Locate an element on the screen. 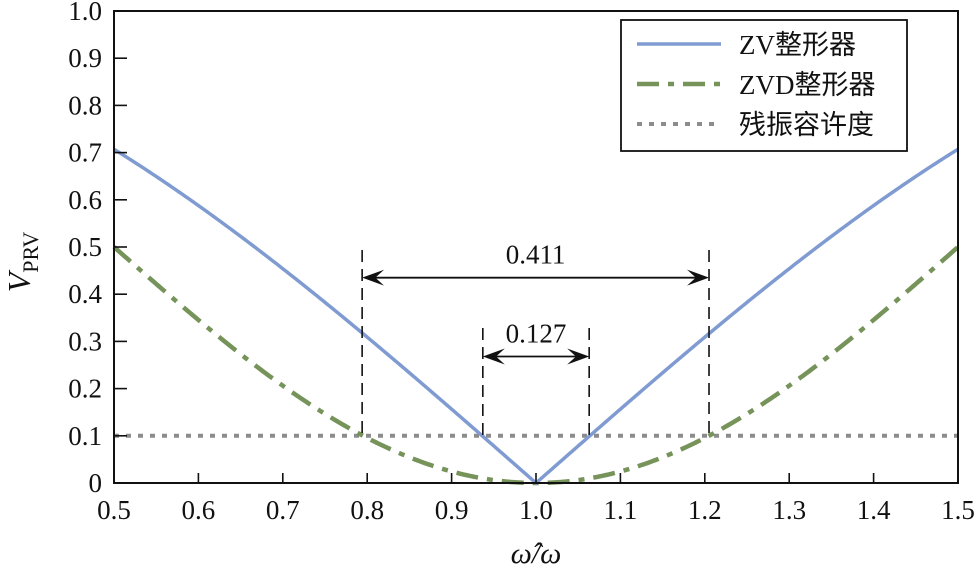  y-tick-label: 0.8 is located at coordinates (85, 105).